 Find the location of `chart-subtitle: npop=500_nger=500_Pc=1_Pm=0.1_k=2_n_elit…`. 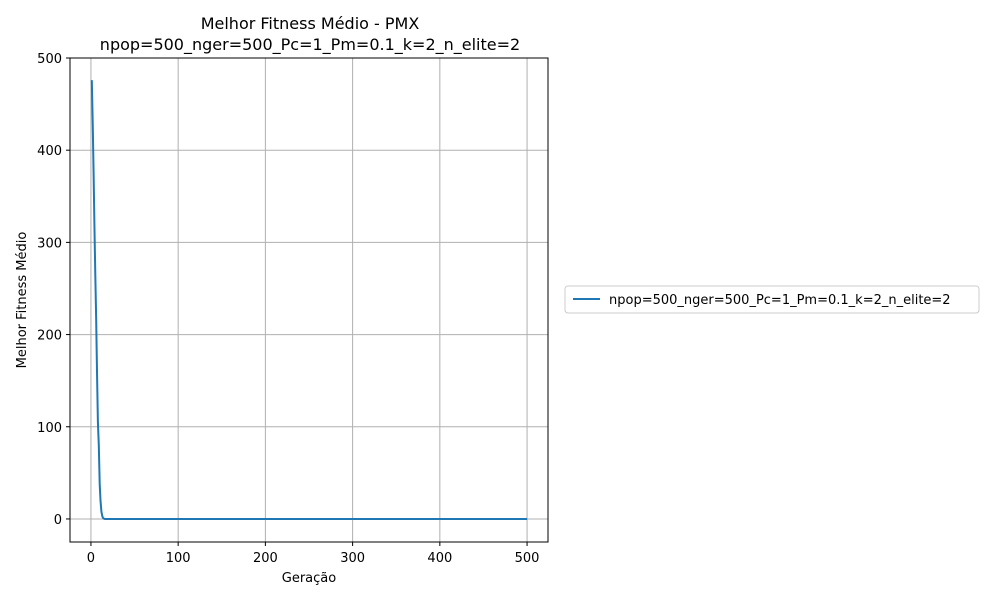

chart-subtitle: npop=500_nger=500_Pc=1_Pm=0.1_k=2_n_elit… is located at coordinates (310, 45).